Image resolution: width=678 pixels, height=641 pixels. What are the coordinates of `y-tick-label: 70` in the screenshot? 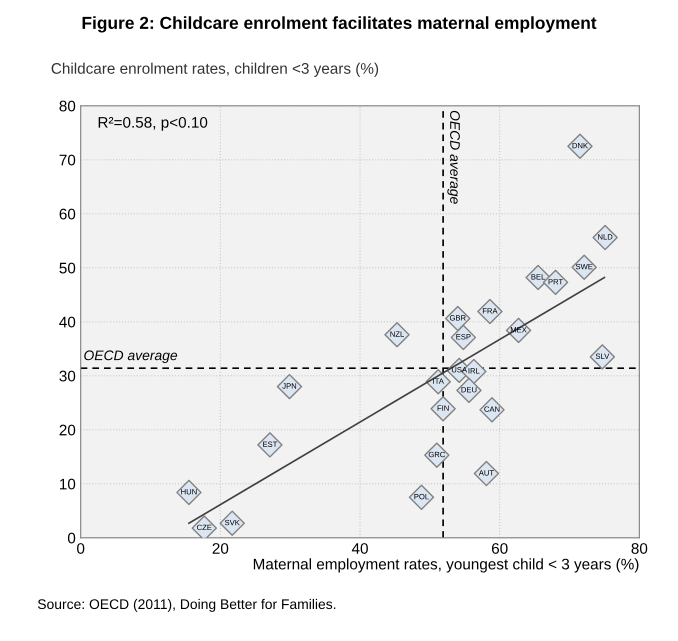 It's located at (68, 160).